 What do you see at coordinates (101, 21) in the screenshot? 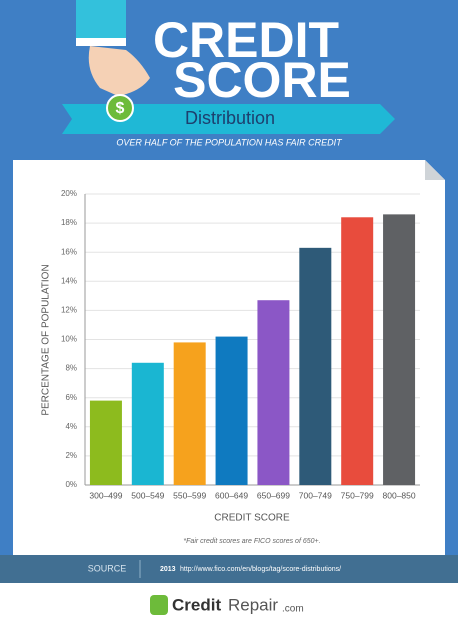
I see `sleeve` at bounding box center [101, 21].